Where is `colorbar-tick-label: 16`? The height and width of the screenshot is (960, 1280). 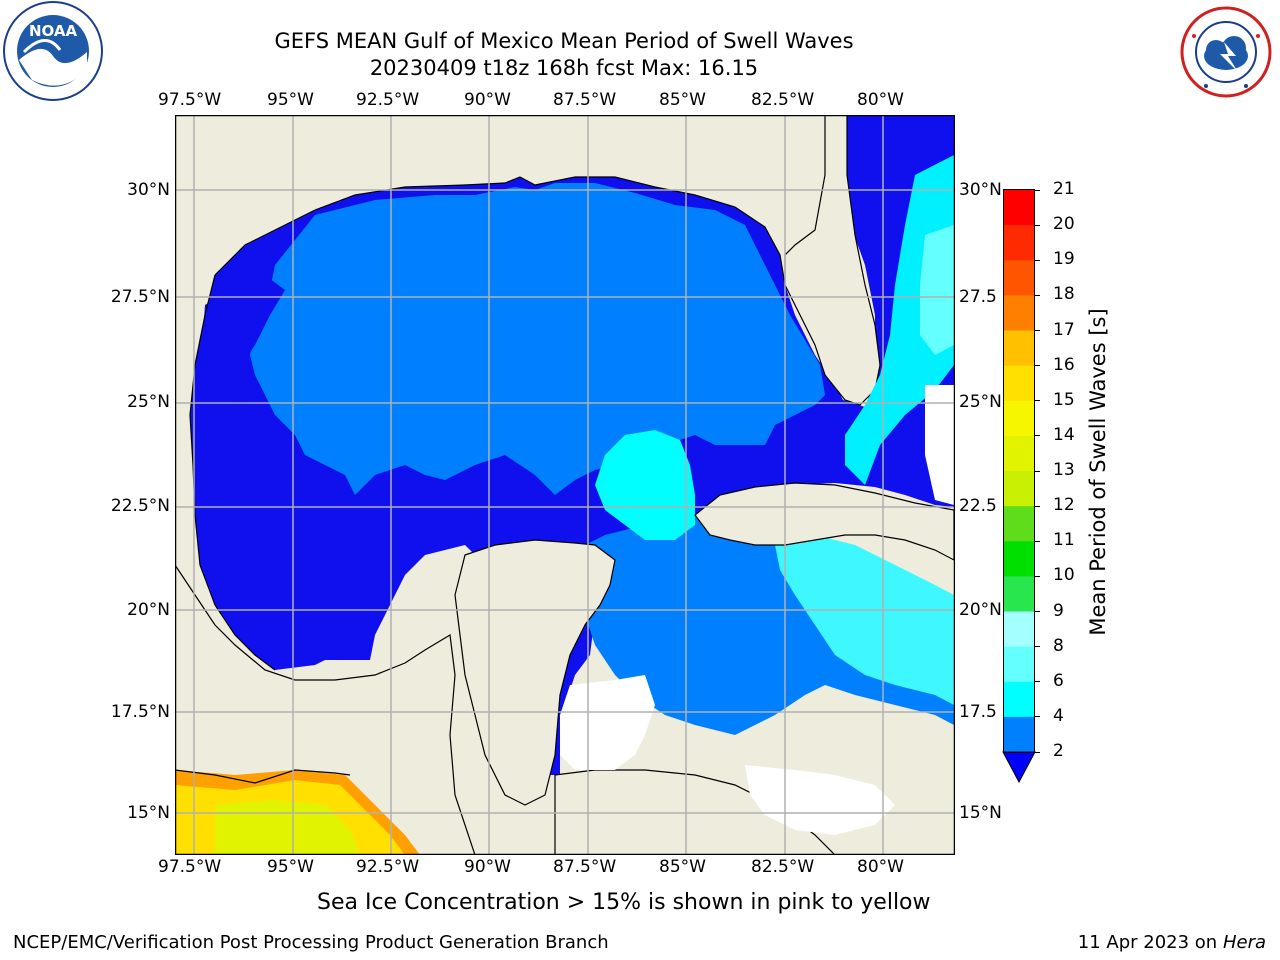
colorbar-tick-label: 16 is located at coordinates (1064, 364).